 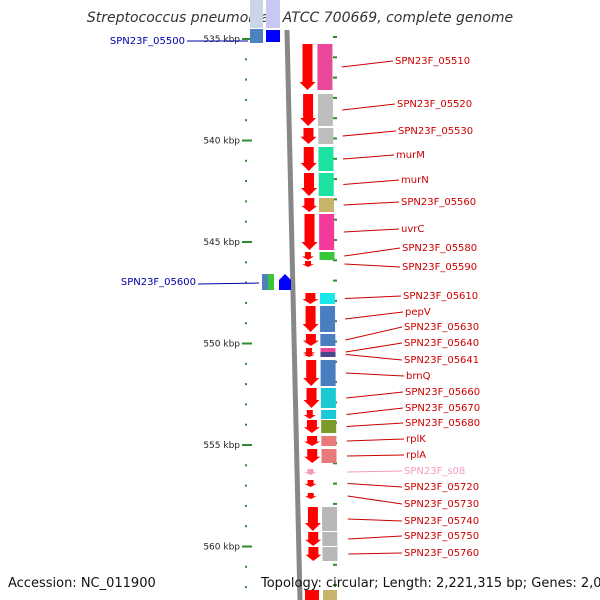 What do you see at coordinates (435, 131) in the screenshot?
I see `gene-label: SPN23F_05530` at bounding box center [435, 131].